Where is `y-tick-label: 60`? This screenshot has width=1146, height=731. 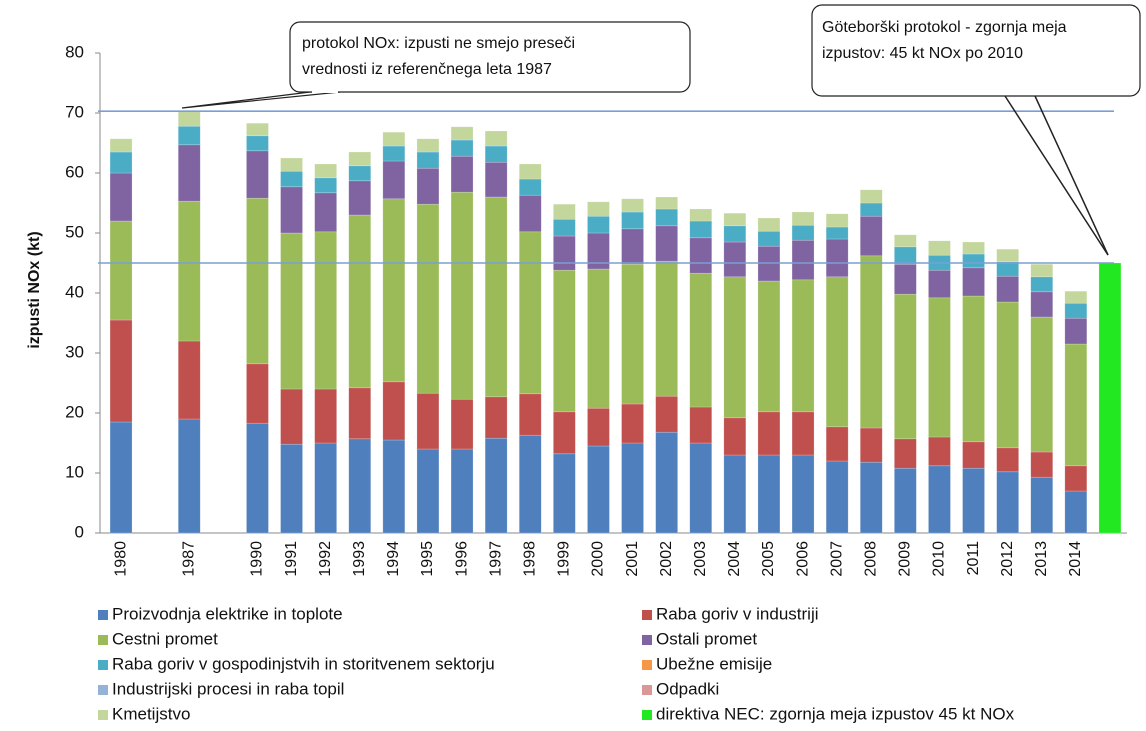 y-tick-label: 60 is located at coordinates (74, 171).